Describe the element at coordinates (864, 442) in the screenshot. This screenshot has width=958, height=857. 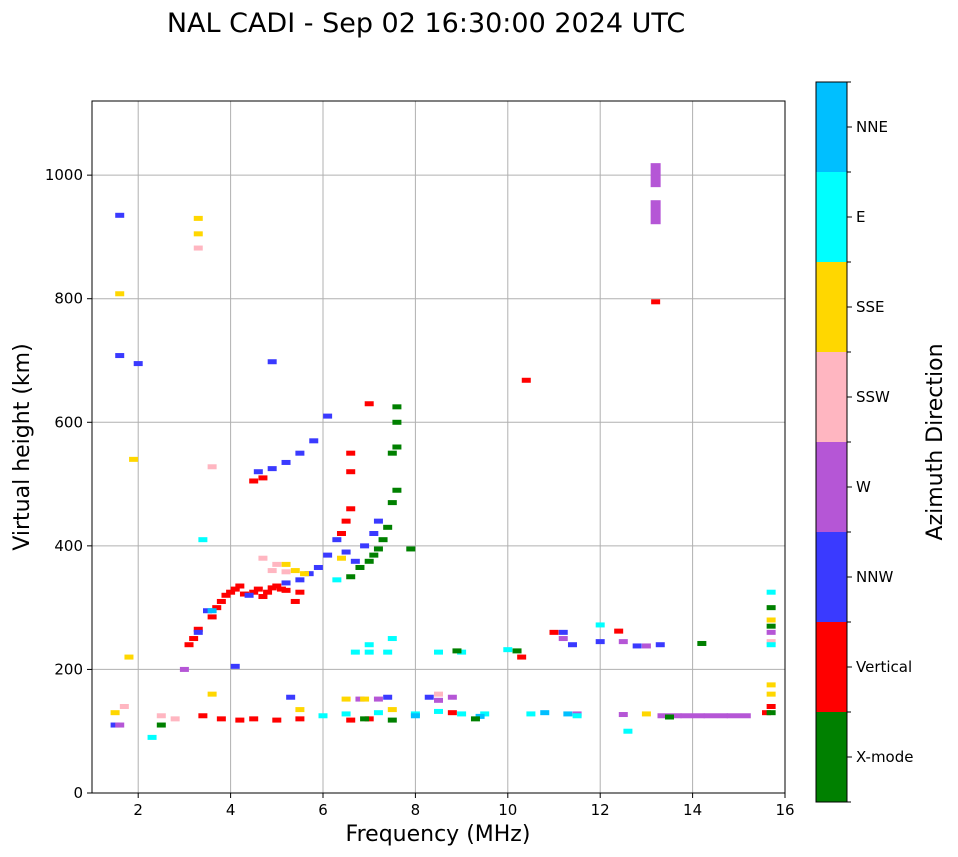
I see `colorbar: X-mode Vertical NNW W SSW SSE E NNE` at that location.